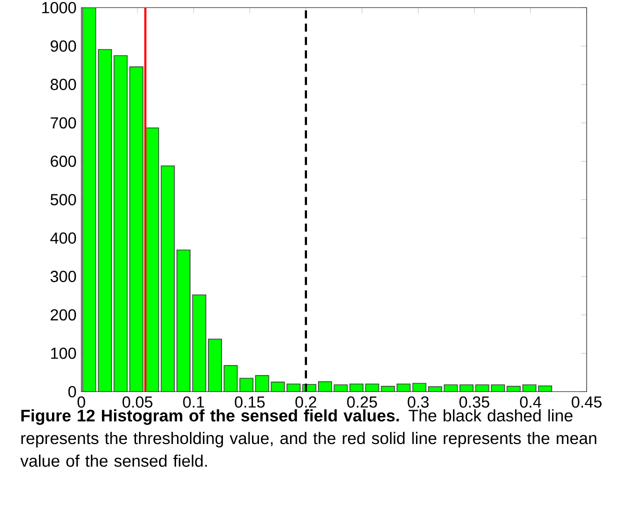  I want to click on x-tick-label: 0.3, so click(418, 402).